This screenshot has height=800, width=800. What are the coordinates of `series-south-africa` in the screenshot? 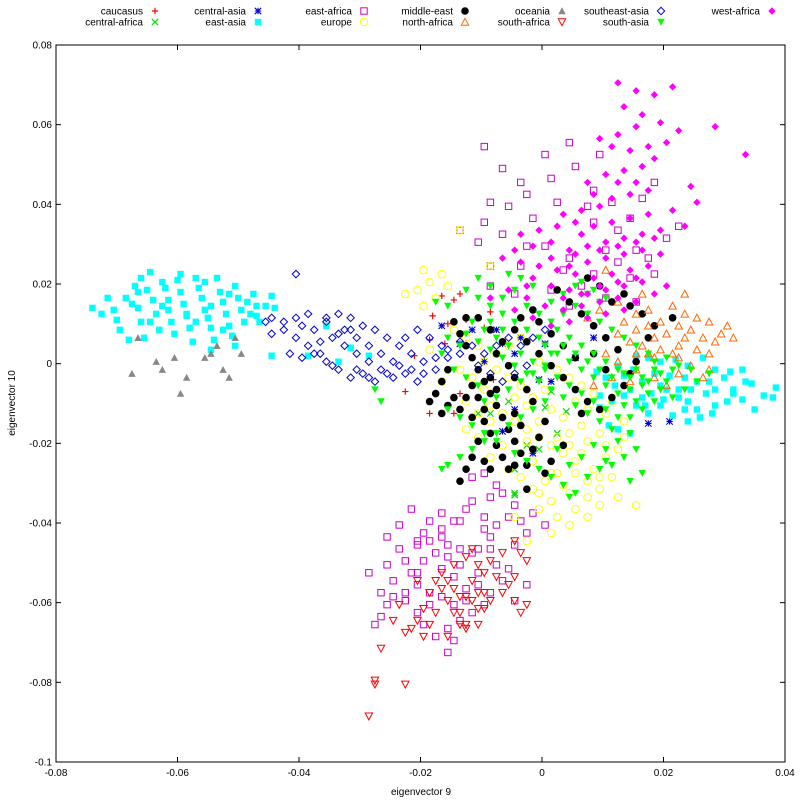 It's located at (448, 629).